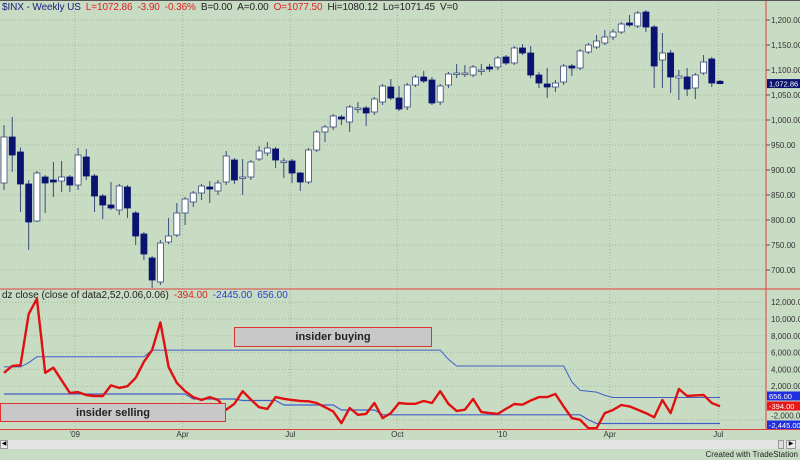 Image resolution: width=800 pixels, height=460 pixels. What do you see at coordinates (785, 386) in the screenshot?
I see `indicator-tick-label: 2,000.00` at bounding box center [785, 386].